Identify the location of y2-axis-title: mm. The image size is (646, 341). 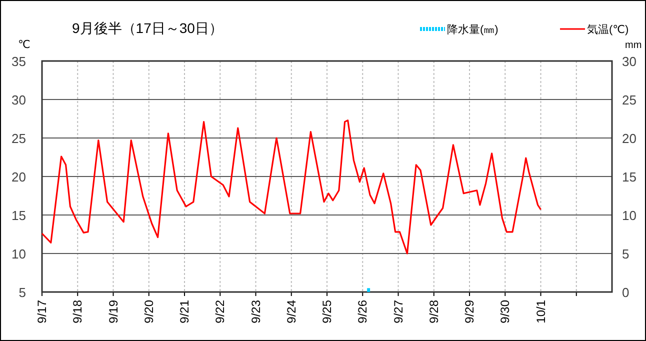
(633, 45).